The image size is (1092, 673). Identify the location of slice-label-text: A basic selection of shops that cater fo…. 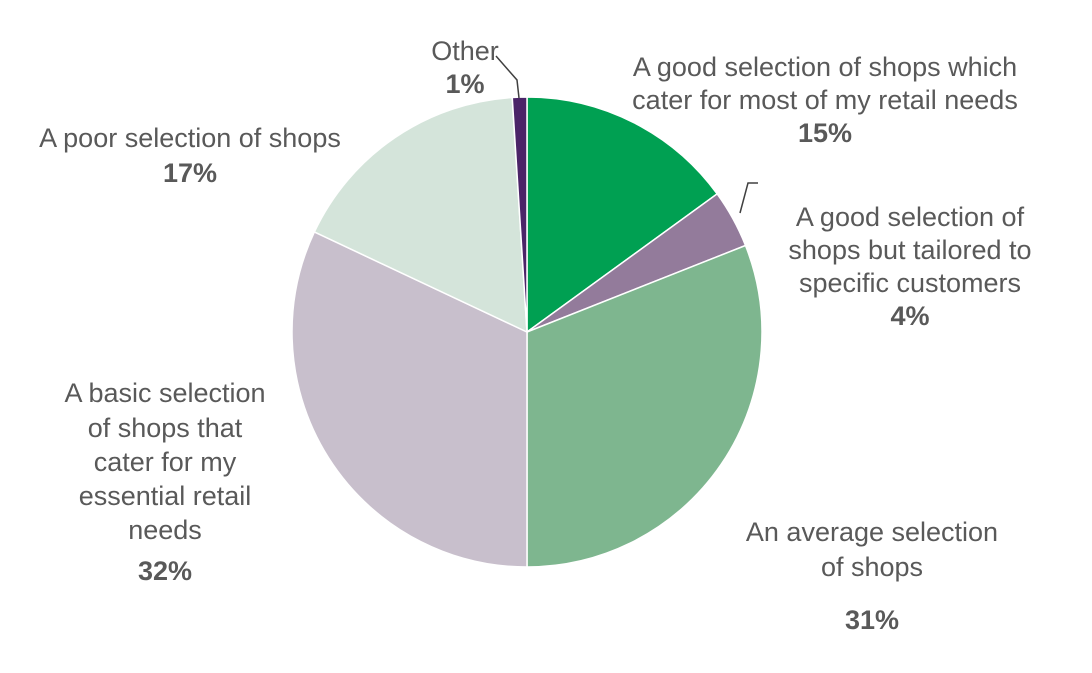
(165, 462).